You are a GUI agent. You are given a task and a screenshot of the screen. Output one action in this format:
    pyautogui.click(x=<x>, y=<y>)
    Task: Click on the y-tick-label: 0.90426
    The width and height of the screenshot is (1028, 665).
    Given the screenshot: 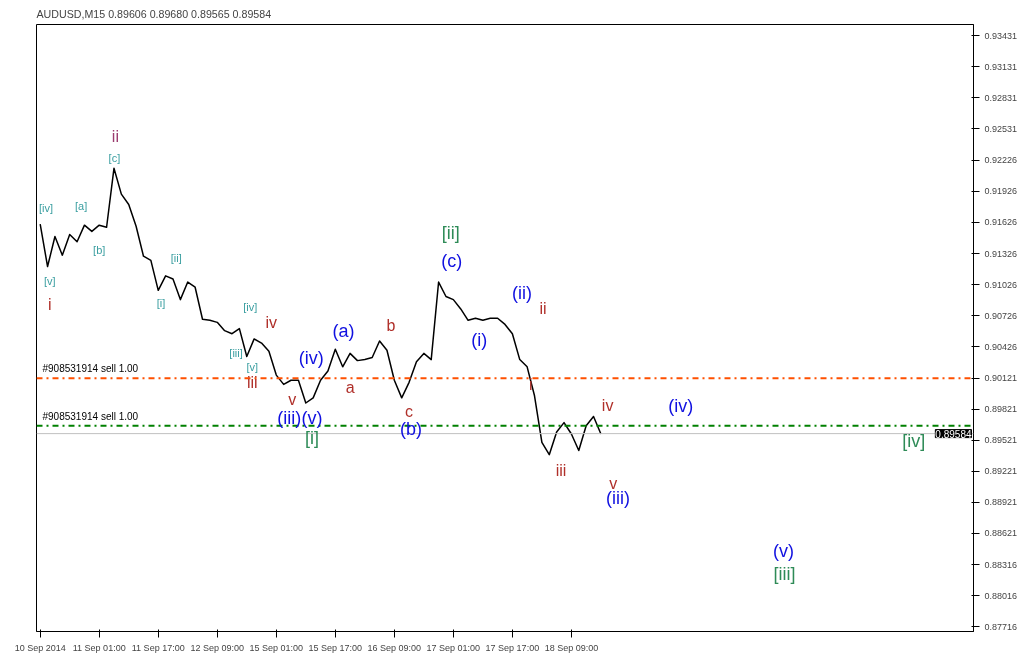 What is the action you would take?
    pyautogui.click(x=1001, y=346)
    